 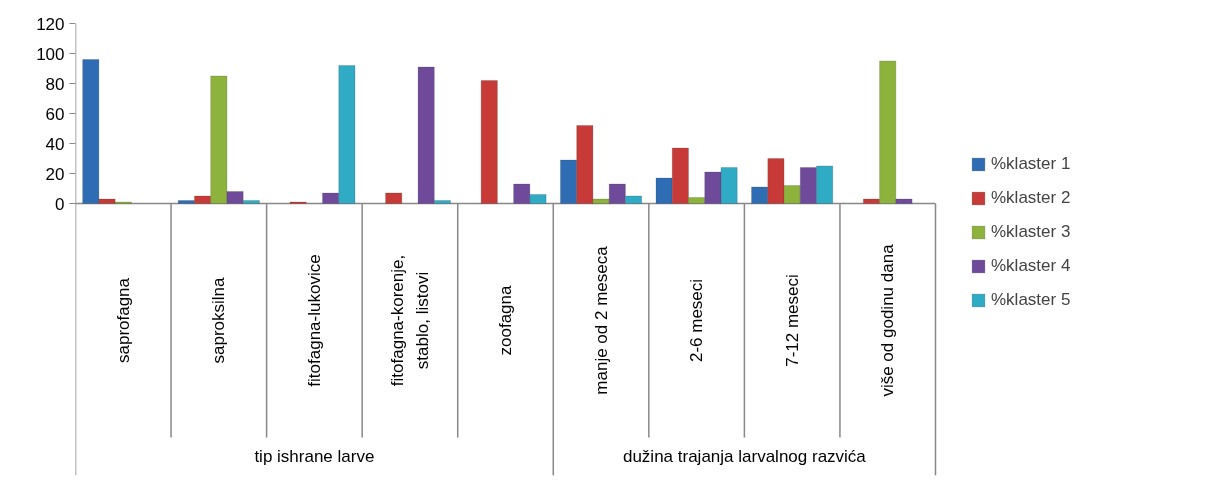 What do you see at coordinates (1031, 164) in the screenshot?
I see `legend-label: %klaster 1` at bounding box center [1031, 164].